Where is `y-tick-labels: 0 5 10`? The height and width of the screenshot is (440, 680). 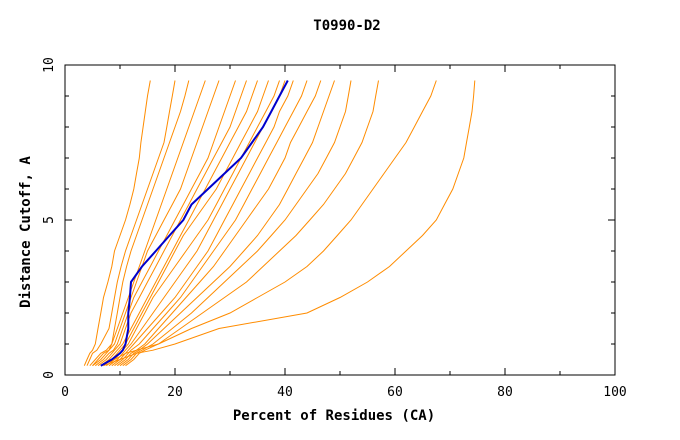
y-tick-labels: 0 5 10 is located at coordinates (49, 218).